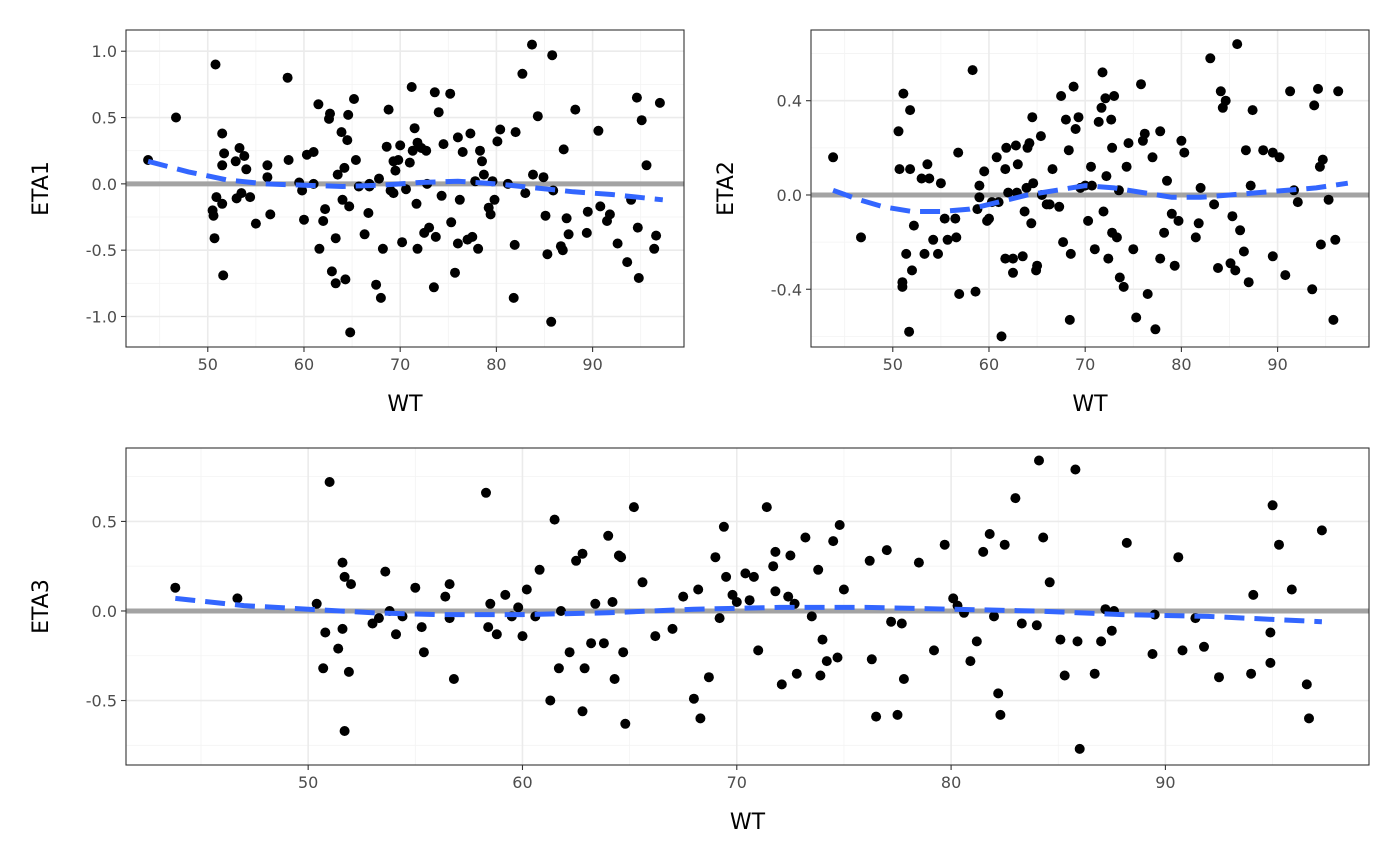 The height and width of the screenshot is (866, 1400). Describe the element at coordinates (737, 782) in the screenshot. I see `p3-x-tick-label: 70` at that location.